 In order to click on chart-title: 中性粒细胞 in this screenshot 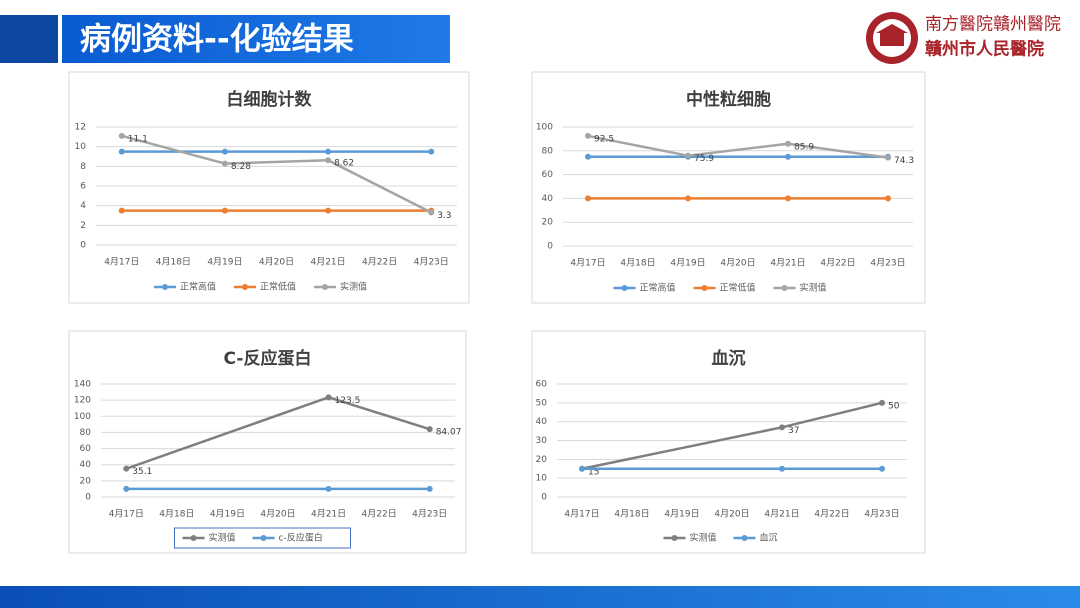, I will do `click(728, 99)`.